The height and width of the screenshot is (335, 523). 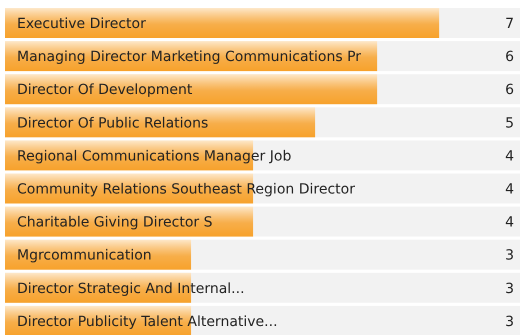 What do you see at coordinates (189, 57) in the screenshot?
I see `y-tick-label: Managing Director Marketing Communications Pr` at bounding box center [189, 57].